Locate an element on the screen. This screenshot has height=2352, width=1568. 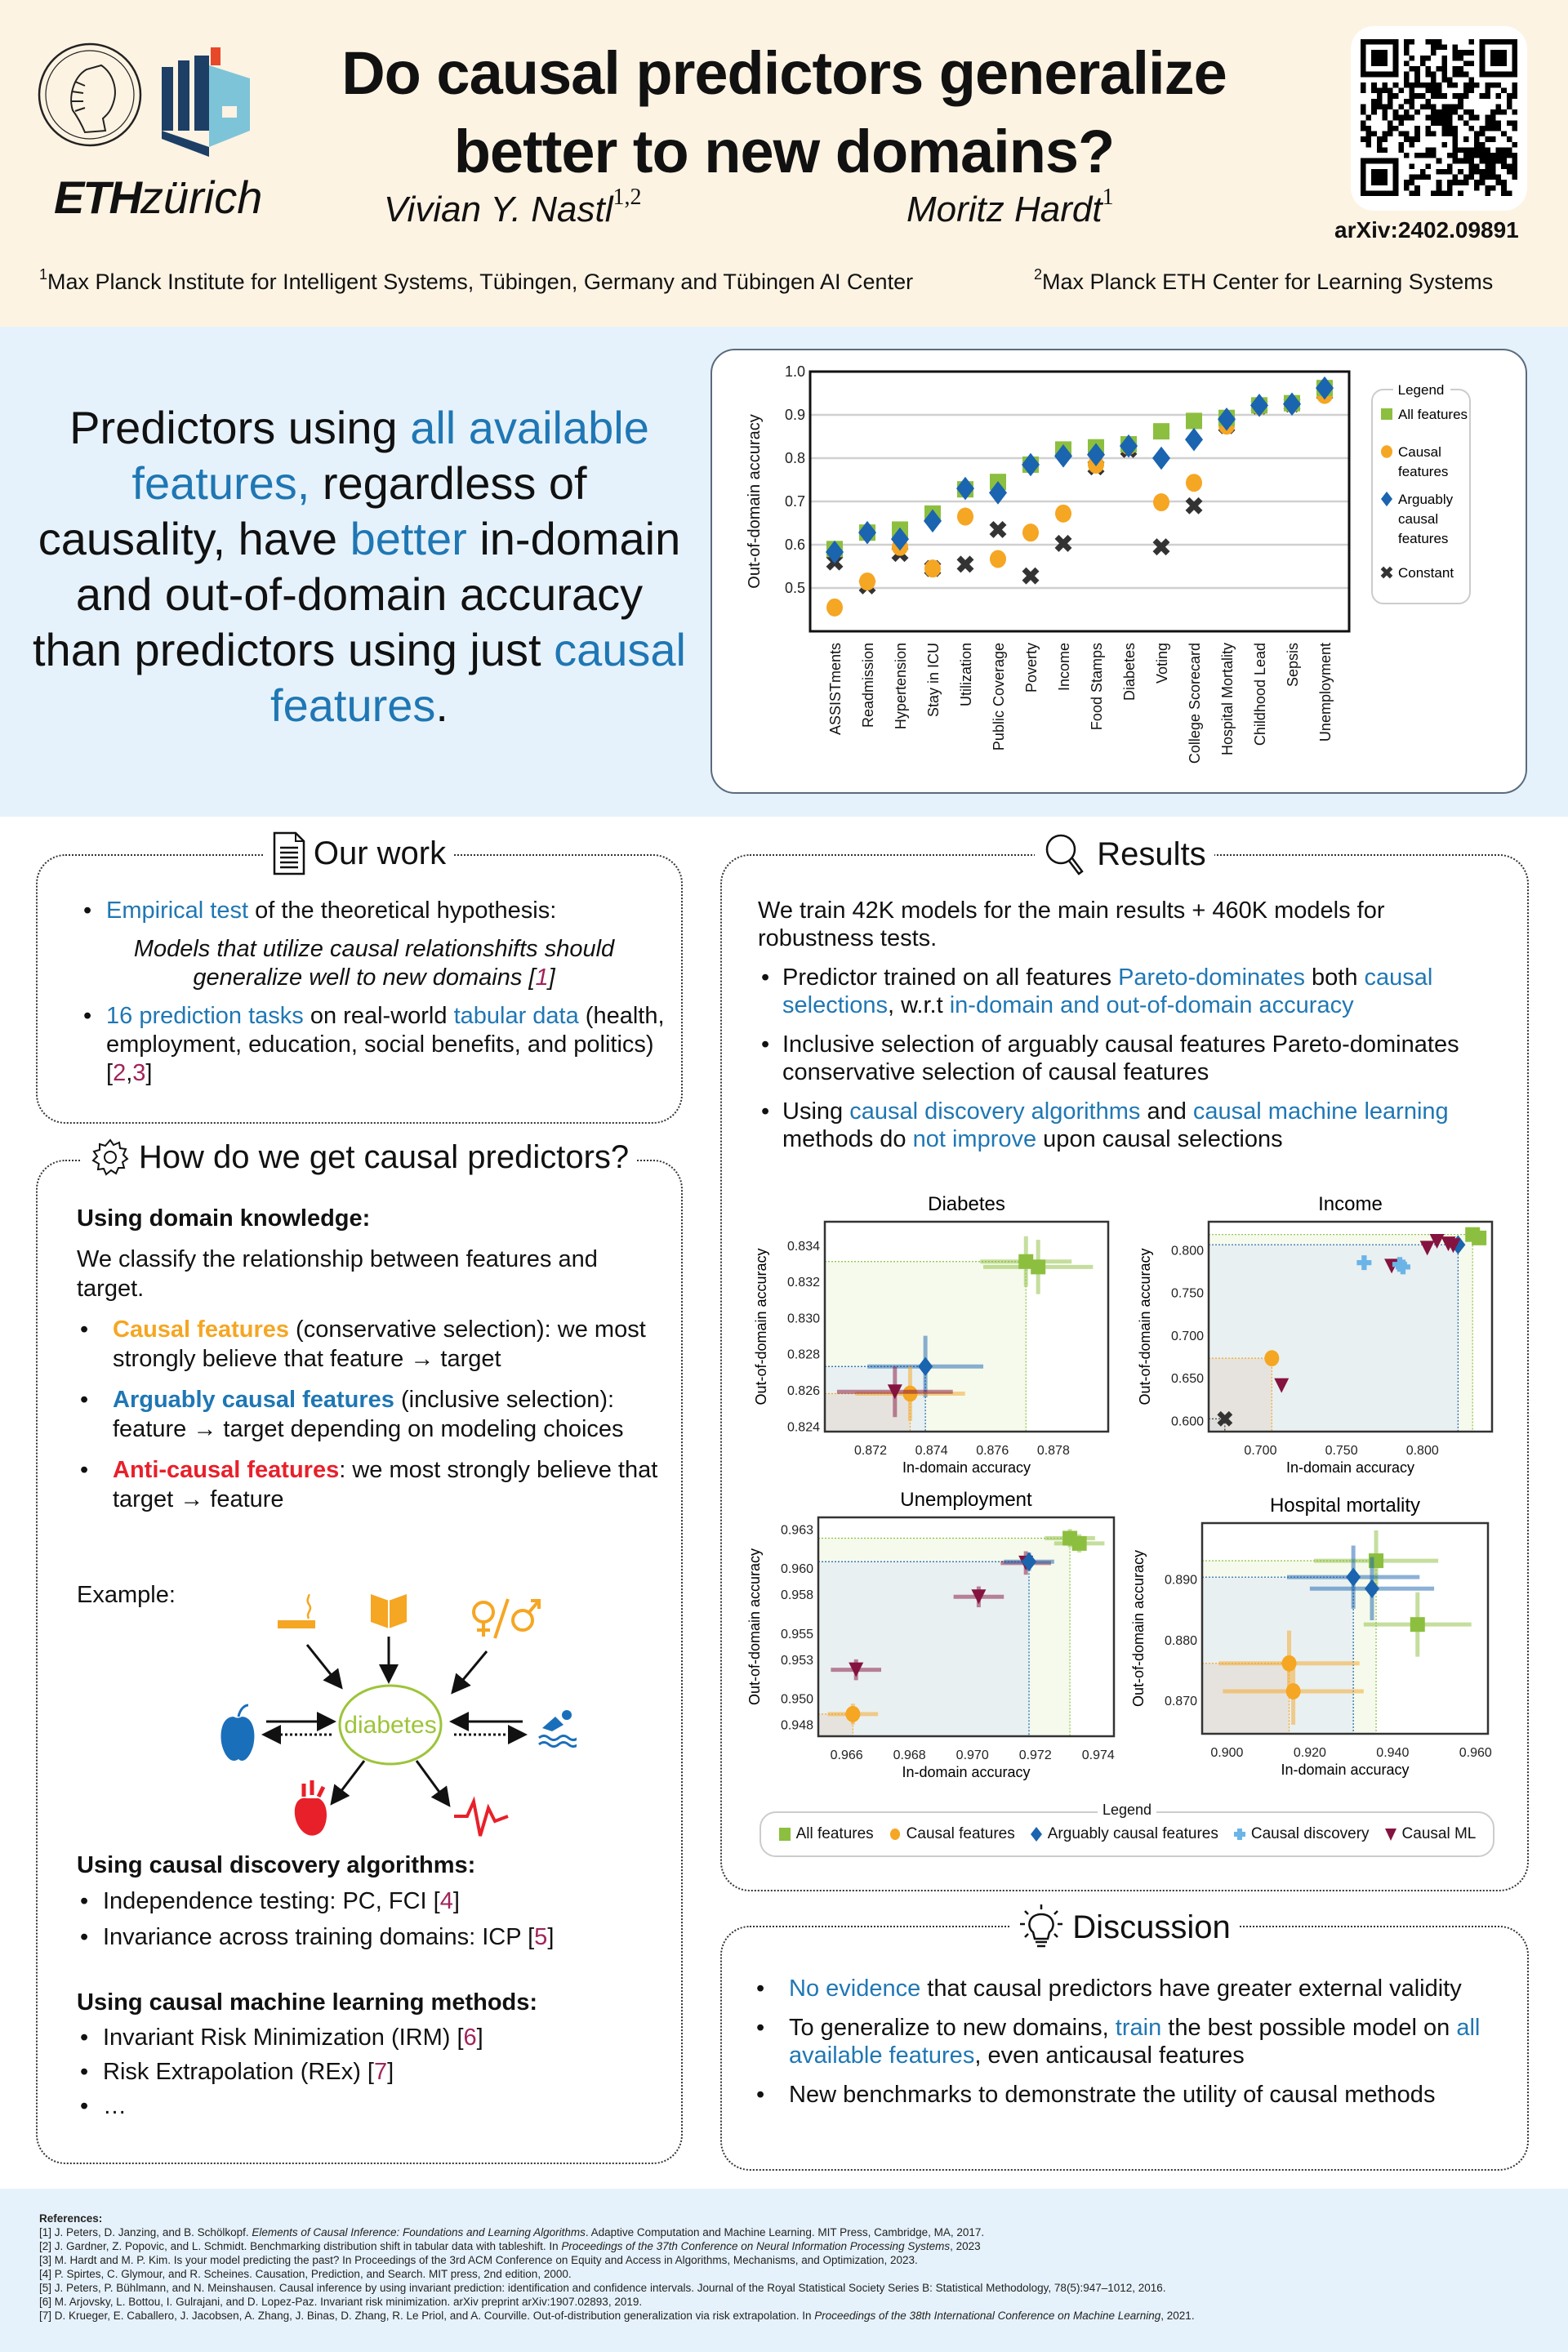
legend-entry: Constant is located at coordinates (1417, 573).